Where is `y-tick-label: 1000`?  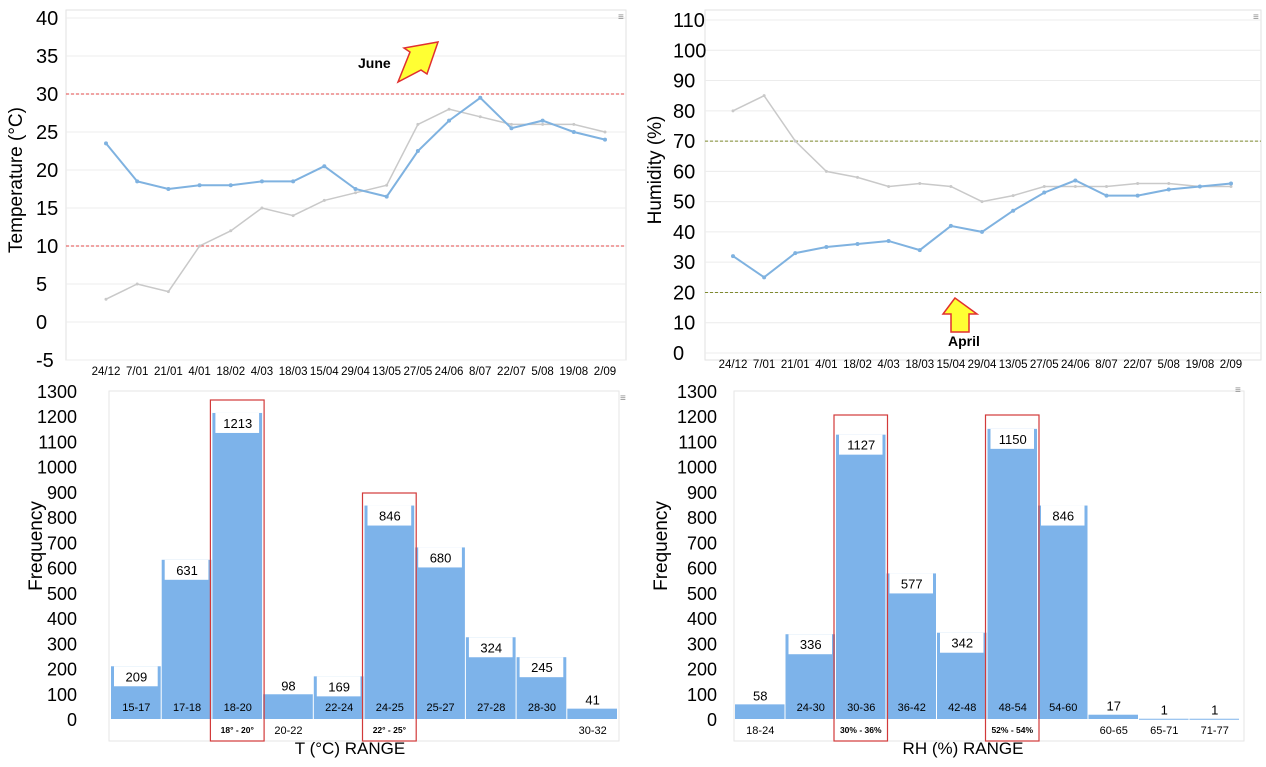 y-tick-label: 1000 is located at coordinates (57, 468).